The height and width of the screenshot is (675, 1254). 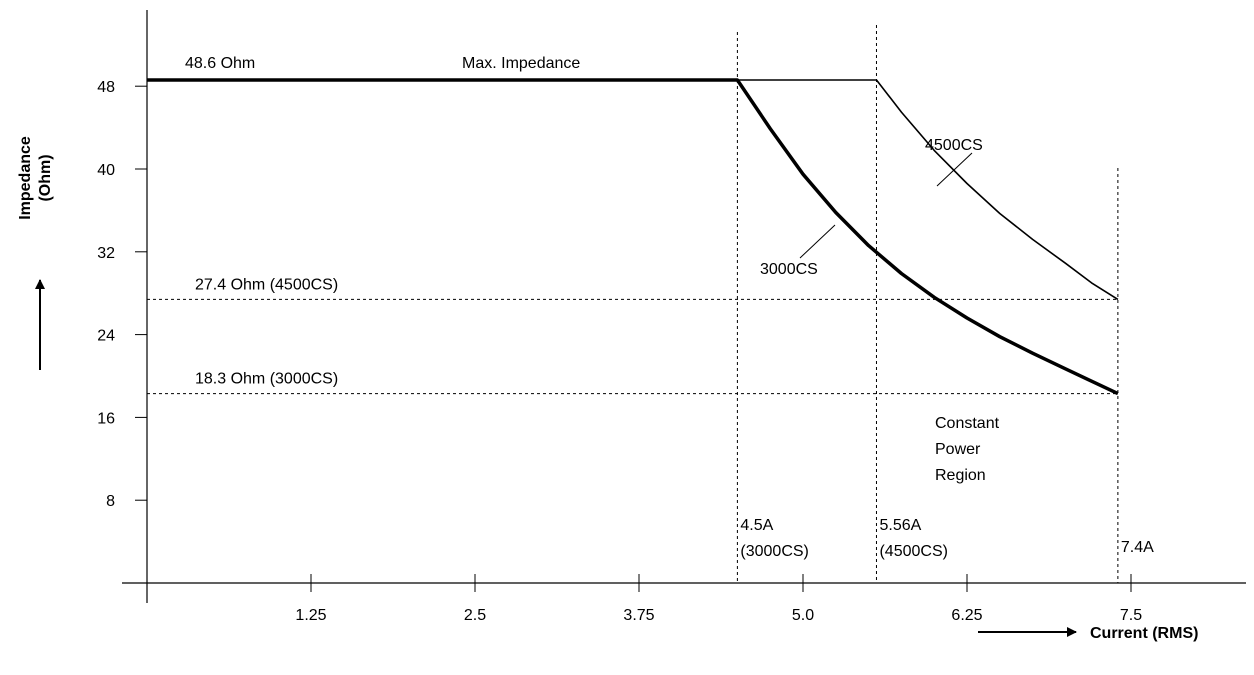 What do you see at coordinates (521, 63) in the screenshot?
I see `max-impedance-label: Max. Impedance` at bounding box center [521, 63].